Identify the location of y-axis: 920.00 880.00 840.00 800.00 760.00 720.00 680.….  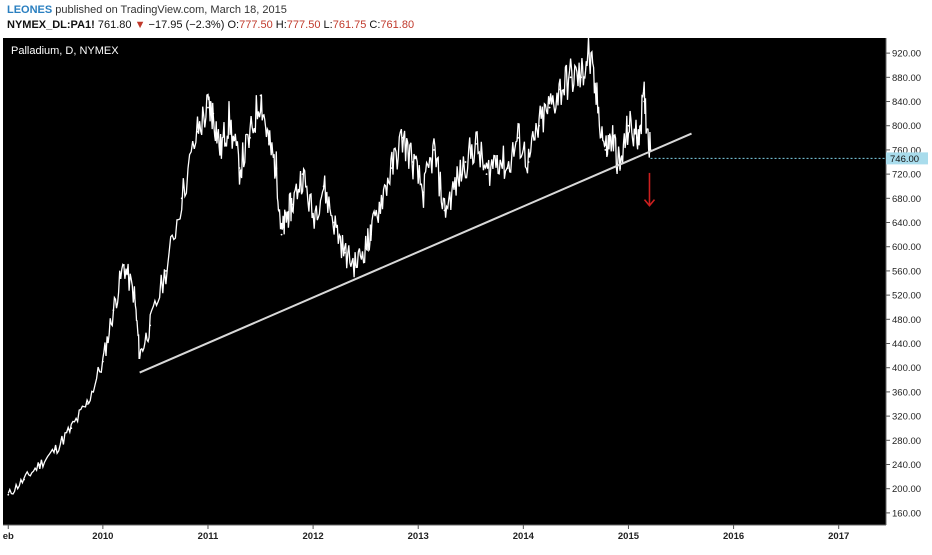
(903, 281).